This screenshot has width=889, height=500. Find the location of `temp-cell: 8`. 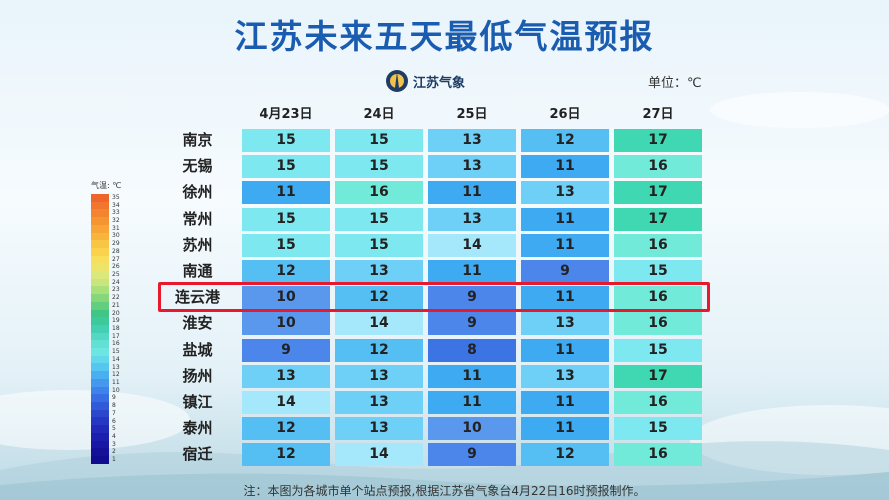

temp-cell: 8 is located at coordinates (472, 350).